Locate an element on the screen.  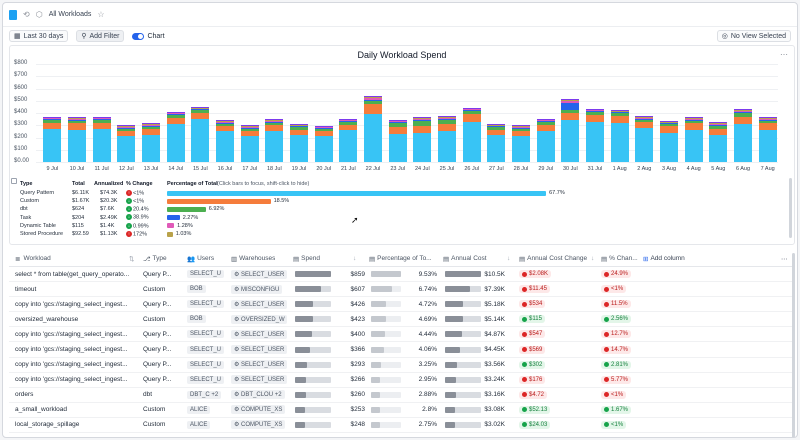
table-scrollbar is located at coordinates (793, 345).